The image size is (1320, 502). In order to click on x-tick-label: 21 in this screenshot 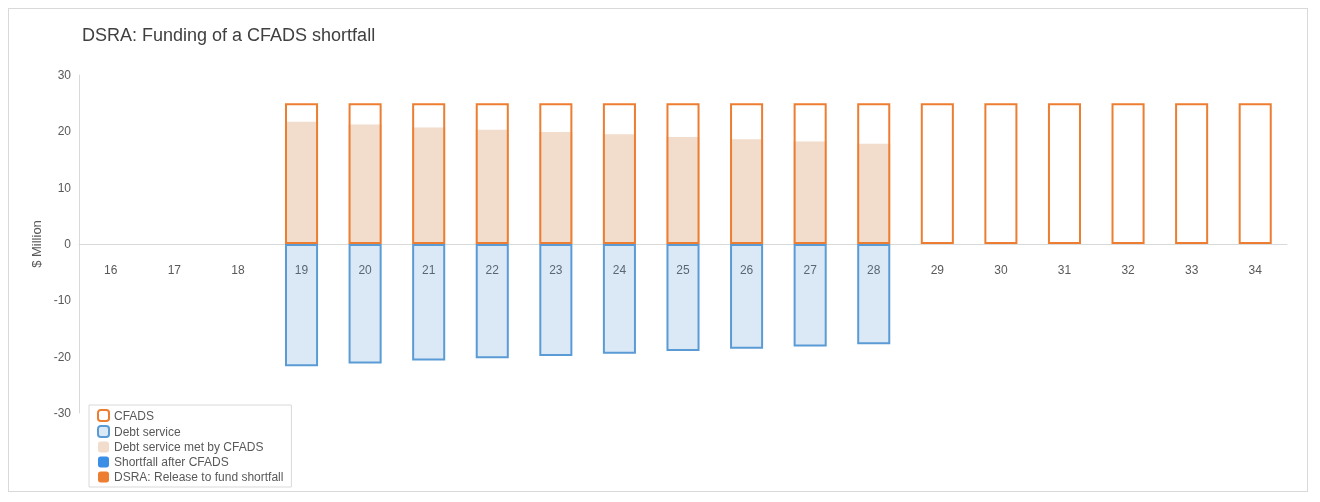, I will do `click(429, 270)`.